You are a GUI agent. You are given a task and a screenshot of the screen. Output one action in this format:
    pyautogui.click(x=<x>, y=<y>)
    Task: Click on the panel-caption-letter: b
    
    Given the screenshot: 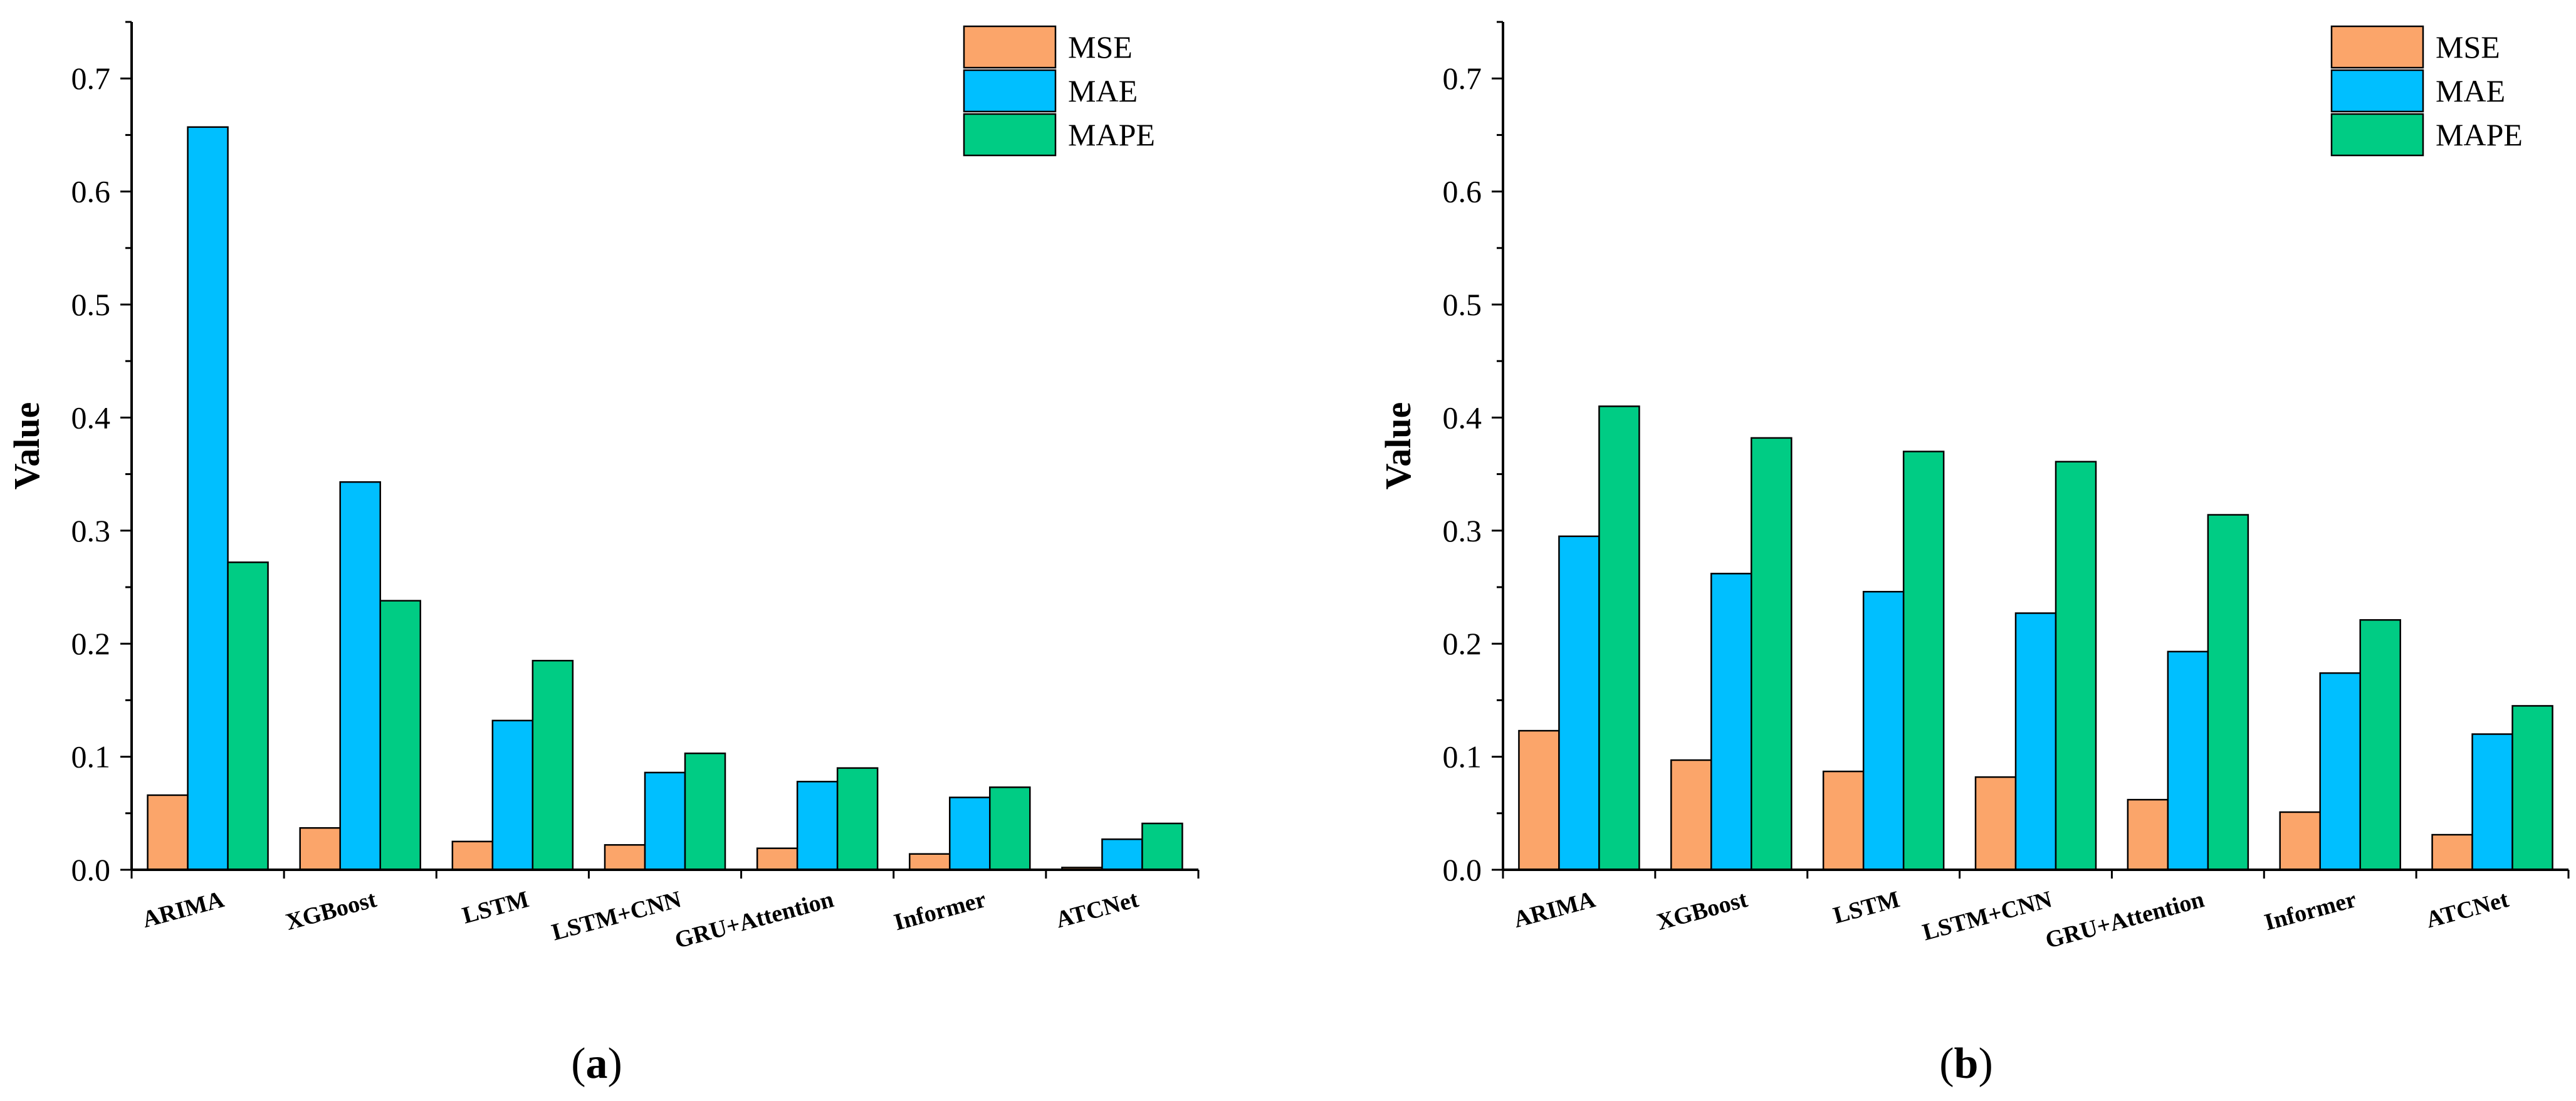 What is the action you would take?
    pyautogui.click(x=1966, y=1064)
    